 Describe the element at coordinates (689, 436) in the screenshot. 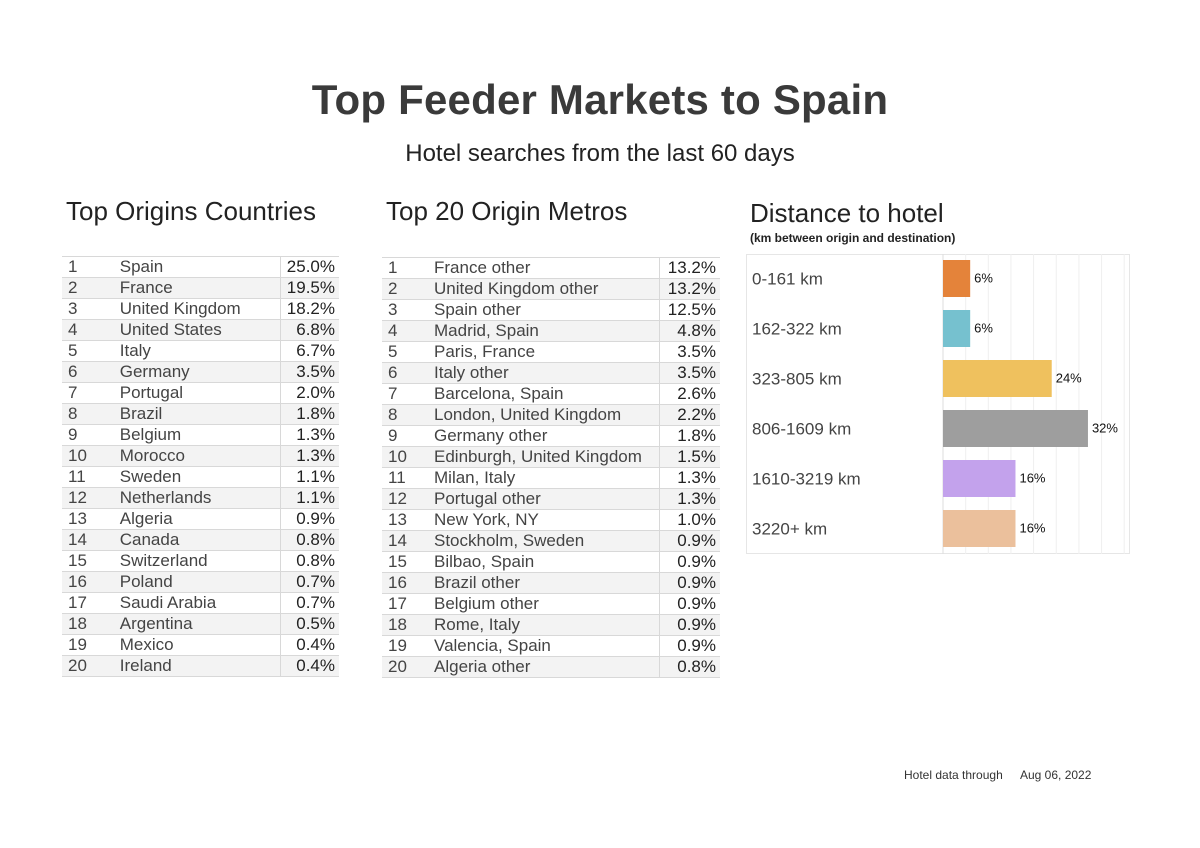

I see `value-cell: 1.8%` at that location.